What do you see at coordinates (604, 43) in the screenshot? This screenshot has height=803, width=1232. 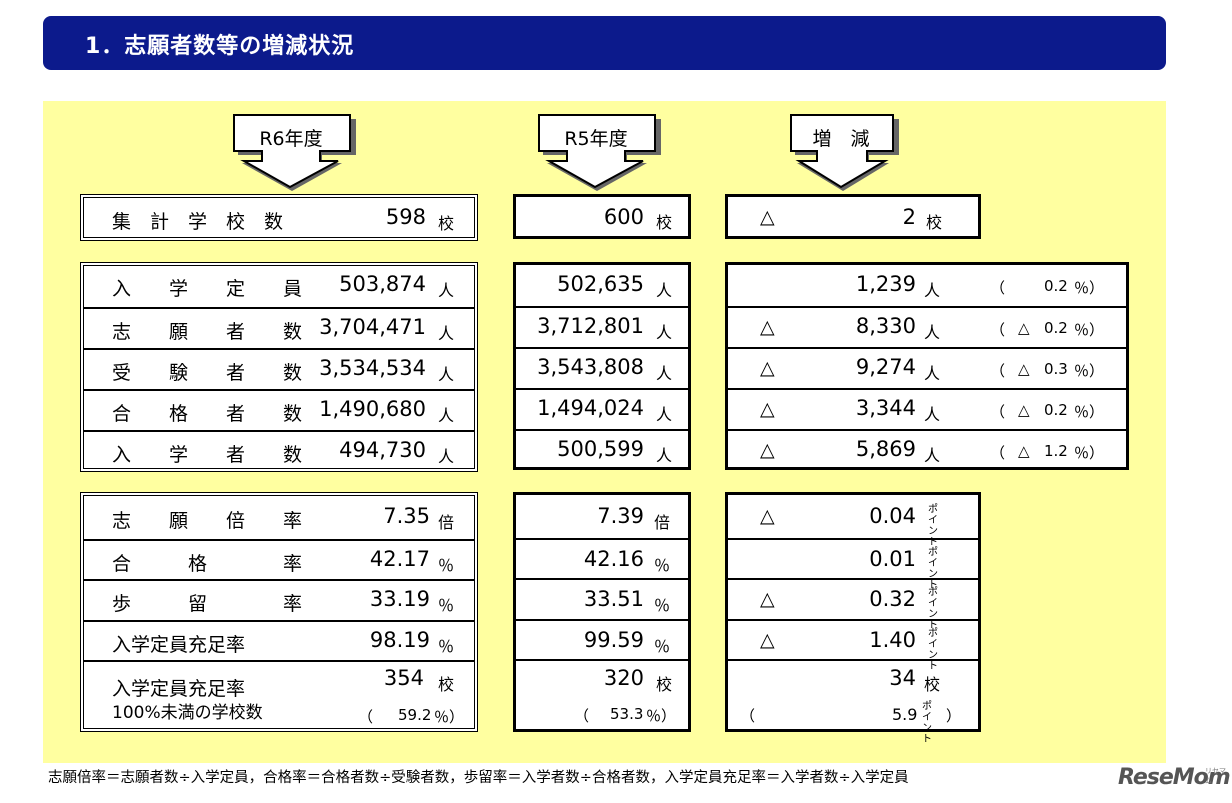 I see `section-title-banner: 1．志願者数等の増減状況` at bounding box center [604, 43].